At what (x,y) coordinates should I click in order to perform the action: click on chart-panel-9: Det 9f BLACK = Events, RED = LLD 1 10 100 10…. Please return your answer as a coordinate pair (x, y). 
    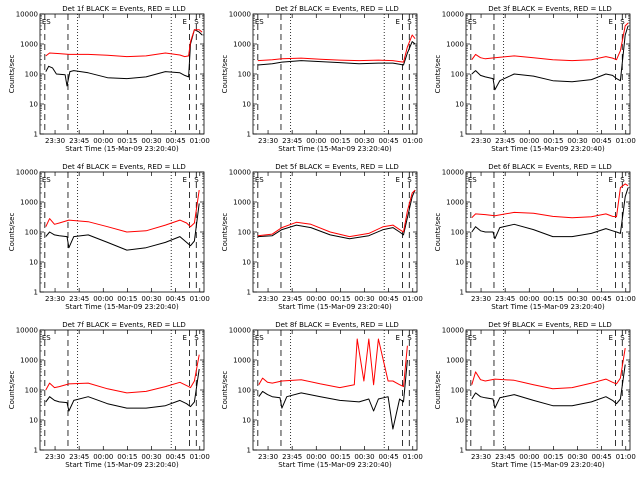
    Looking at the image, I should click on (535, 395).